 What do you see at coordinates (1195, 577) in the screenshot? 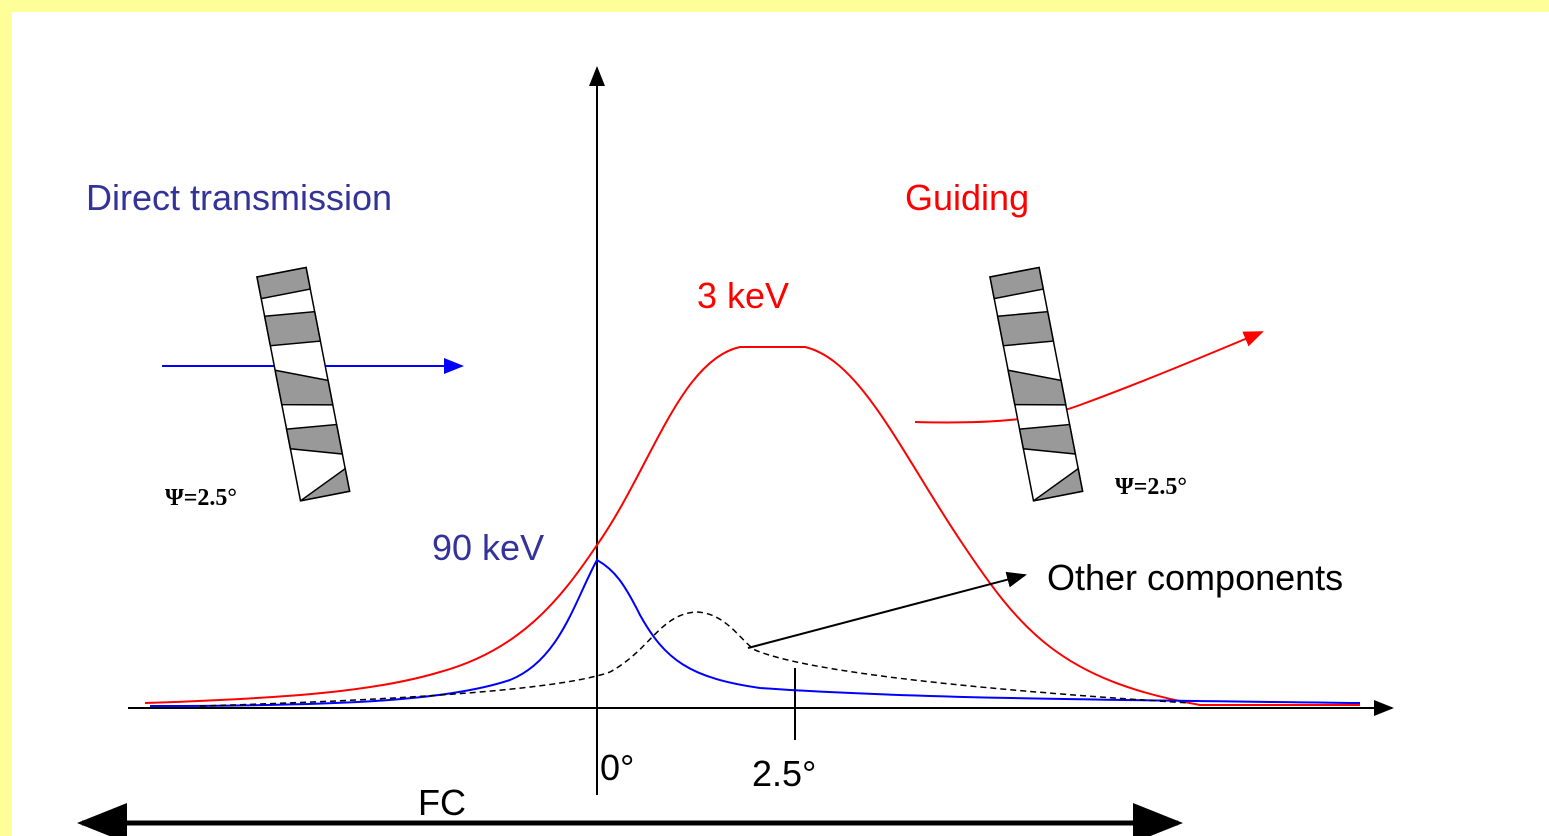
I see `label-other: Other components` at bounding box center [1195, 577].